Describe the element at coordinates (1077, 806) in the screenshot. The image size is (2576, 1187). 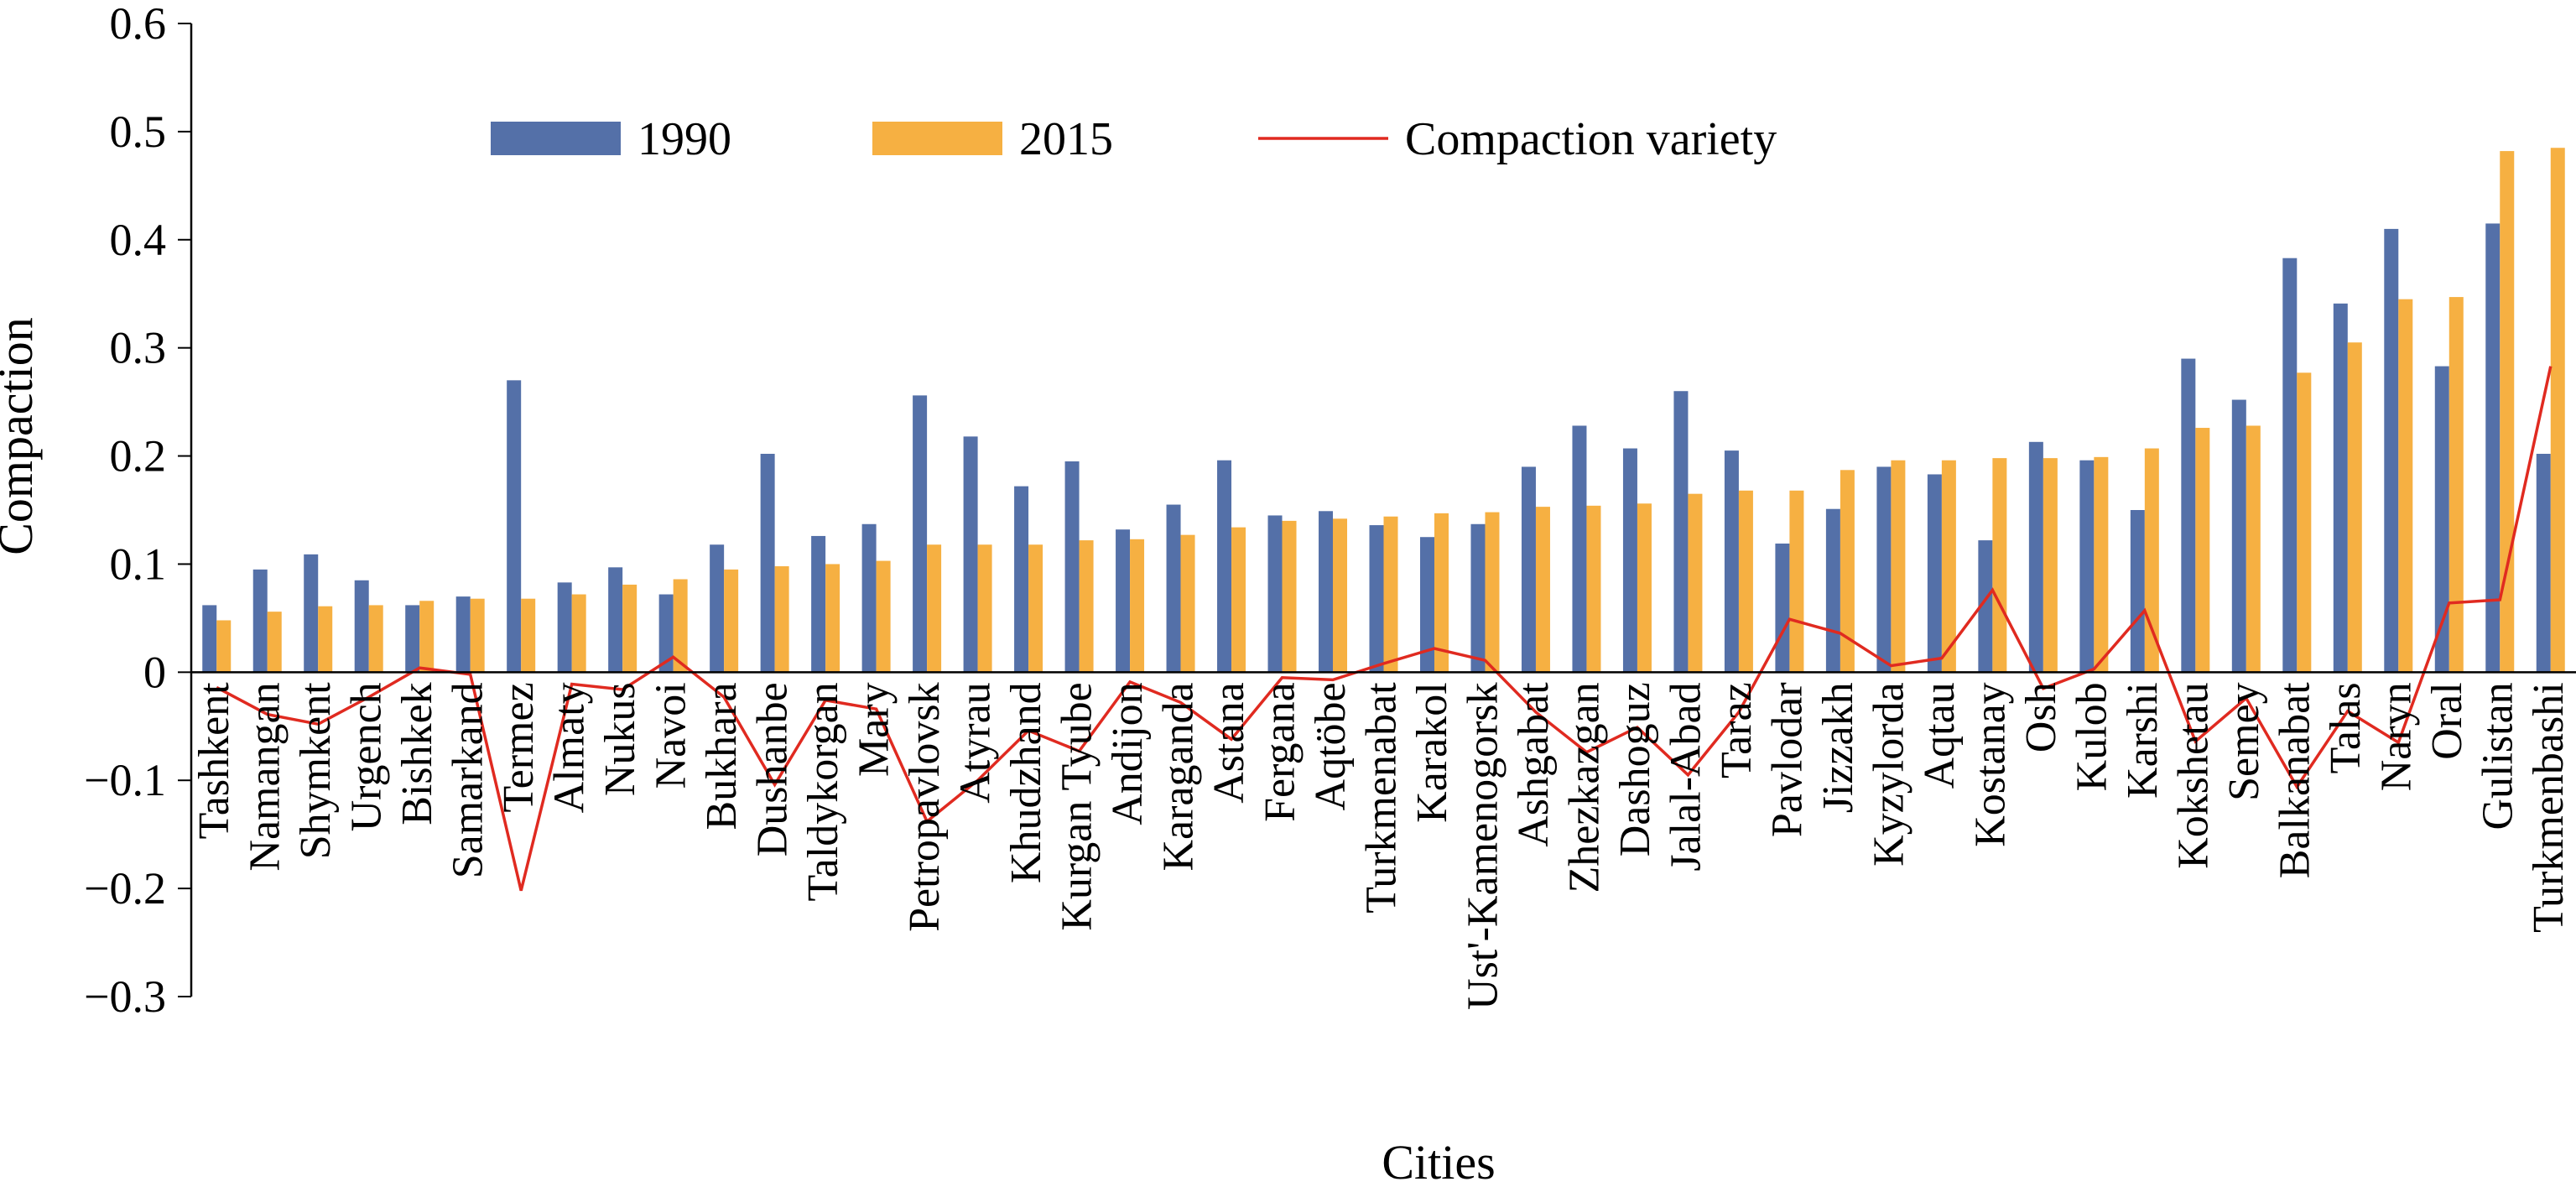
I see `x-category-label: Kurgan Tyube` at that location.